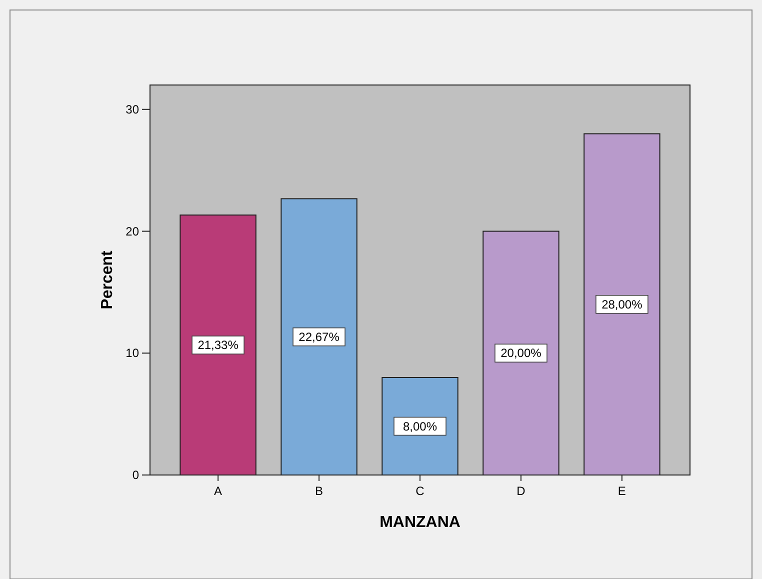  What do you see at coordinates (420, 426) in the screenshot?
I see `data-label: 8,00%` at bounding box center [420, 426].